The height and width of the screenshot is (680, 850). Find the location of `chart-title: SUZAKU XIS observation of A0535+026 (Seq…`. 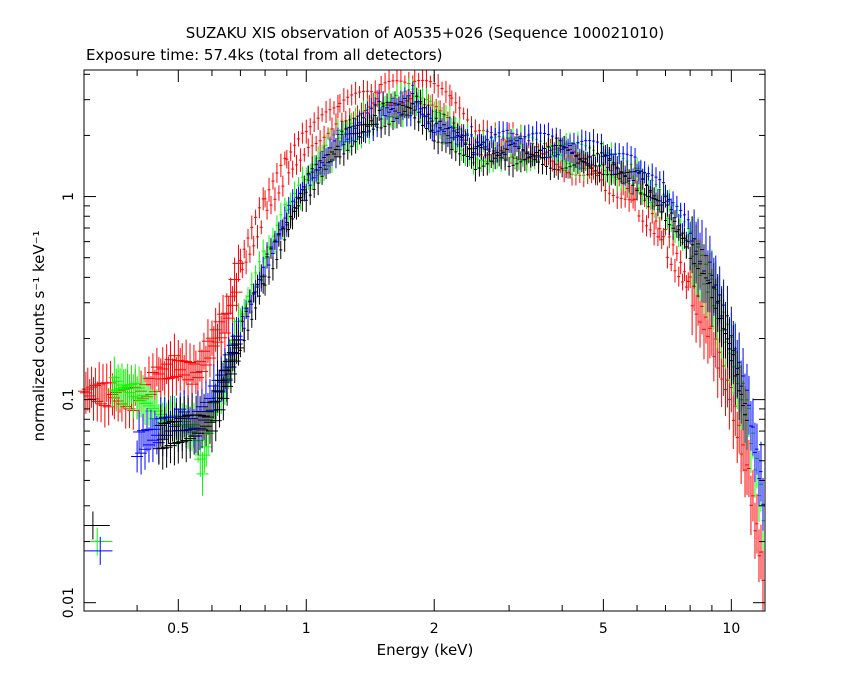

chart-title: SUZAKU XIS observation of A0535+026 (Seq… is located at coordinates (425, 33).